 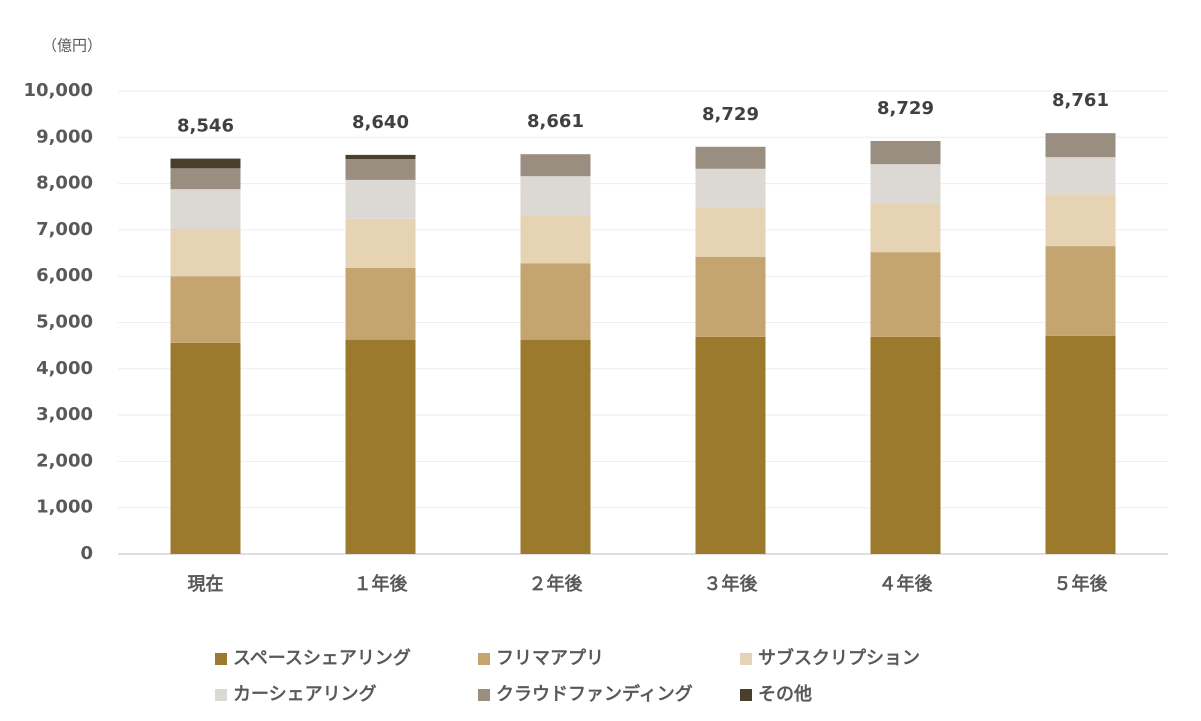 I want to click on total-label: 8,640, so click(x=380, y=122).